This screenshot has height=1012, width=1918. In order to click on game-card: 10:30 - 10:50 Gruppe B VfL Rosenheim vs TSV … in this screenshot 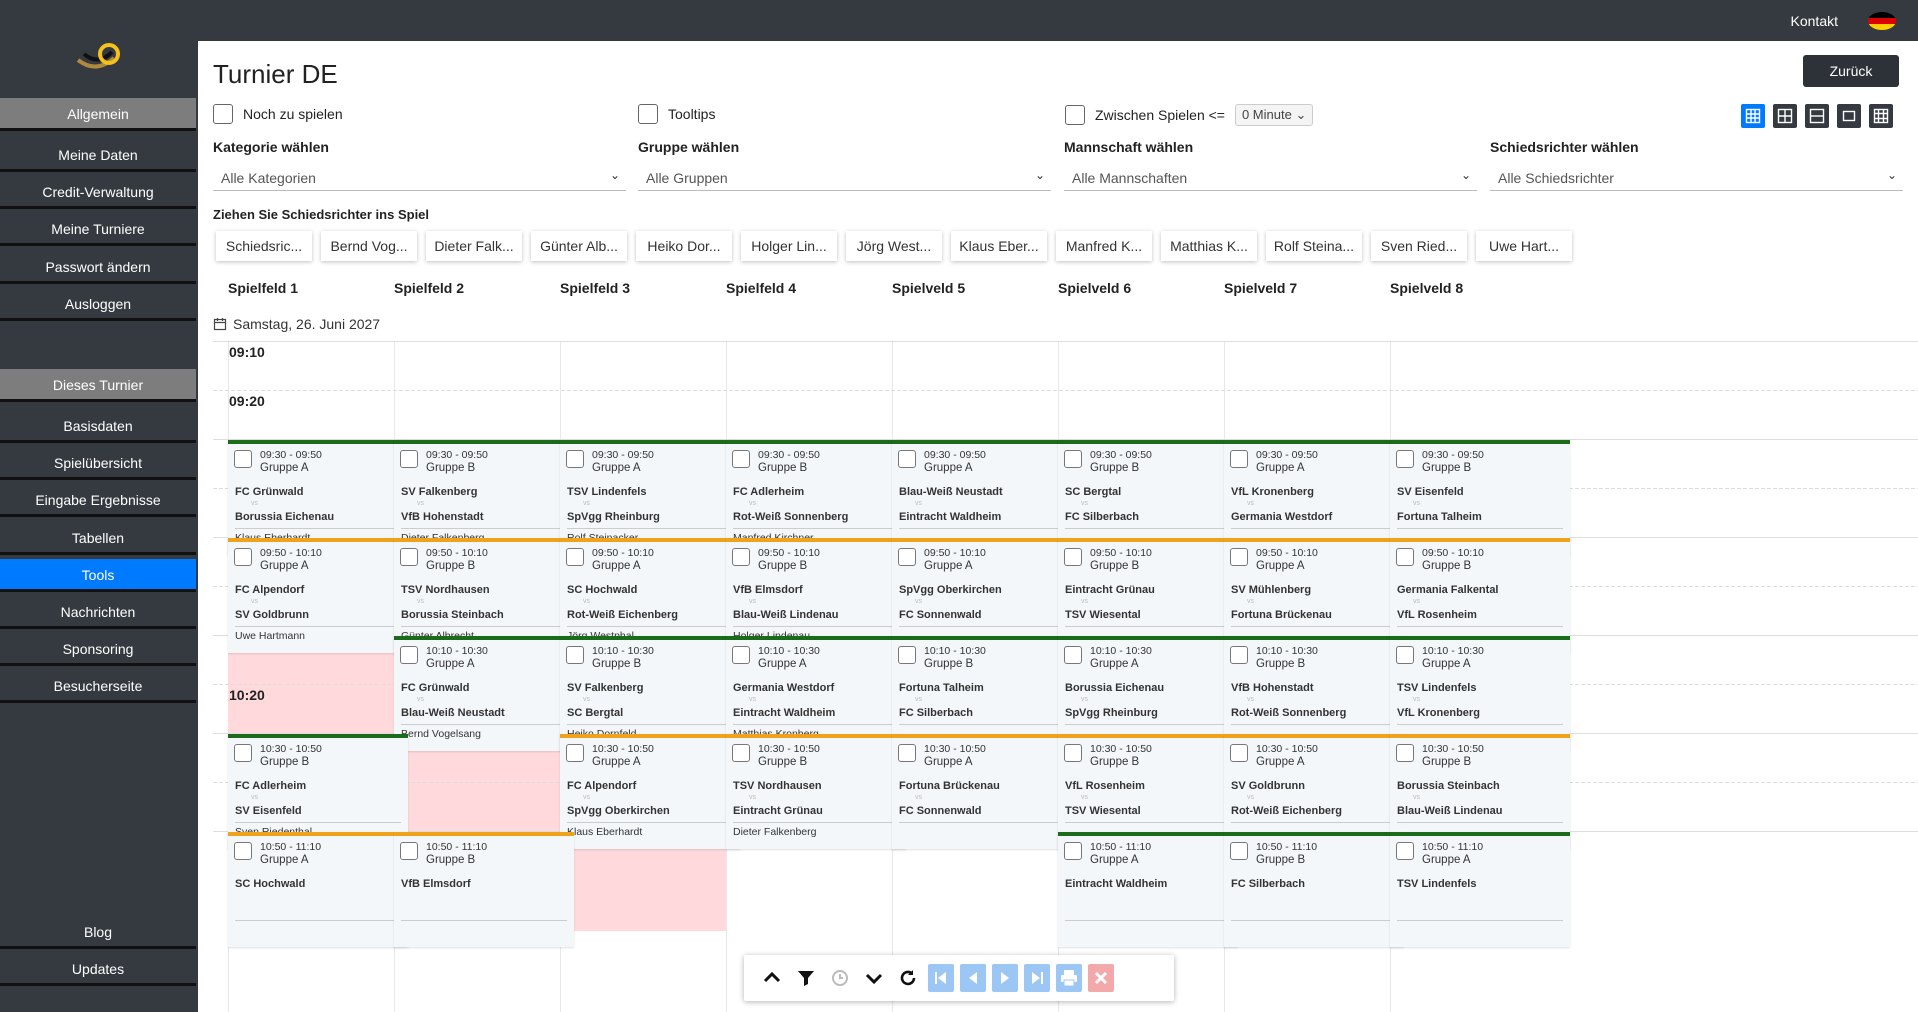, I will do `click(1148, 791)`.